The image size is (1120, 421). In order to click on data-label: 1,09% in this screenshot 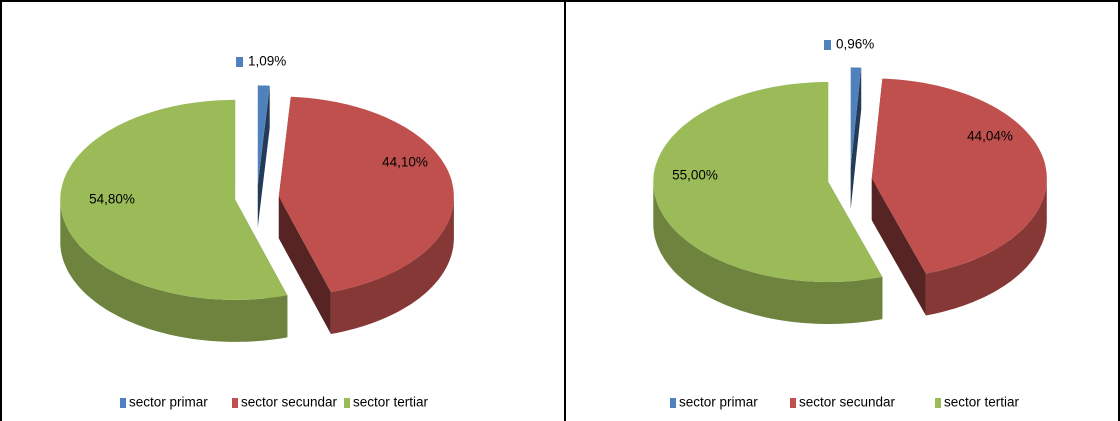, I will do `click(267, 61)`.